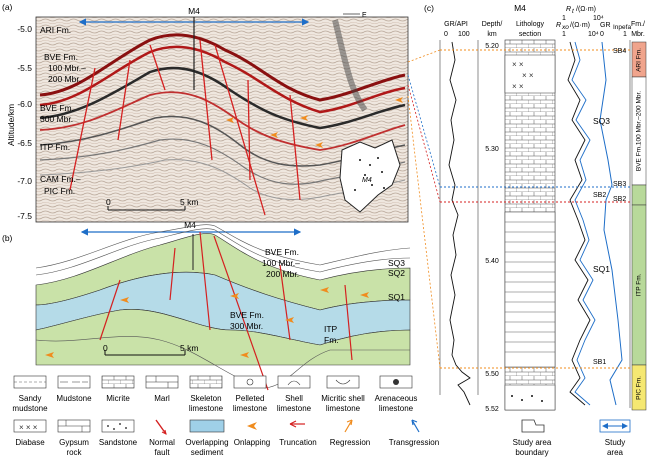  I want to click on header-gr-min: 0, so click(446, 34).